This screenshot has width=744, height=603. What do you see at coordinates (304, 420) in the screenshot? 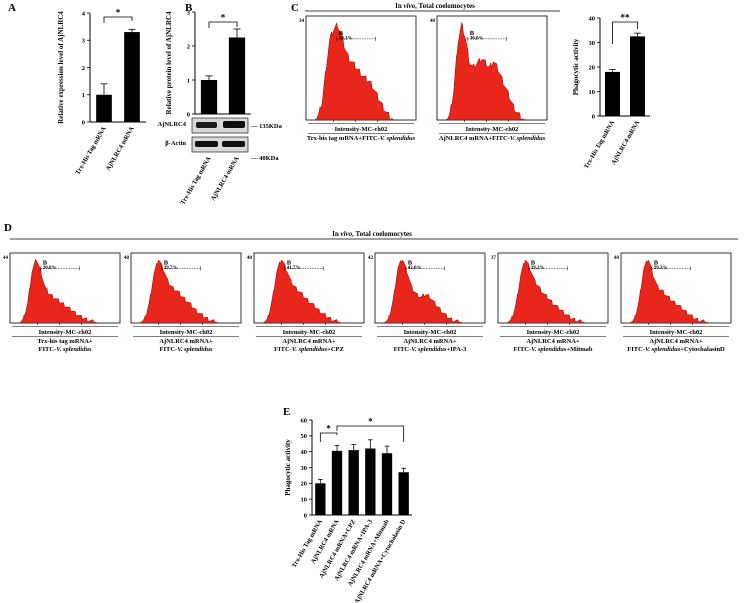
I see `y-tick-label: 60` at bounding box center [304, 420].